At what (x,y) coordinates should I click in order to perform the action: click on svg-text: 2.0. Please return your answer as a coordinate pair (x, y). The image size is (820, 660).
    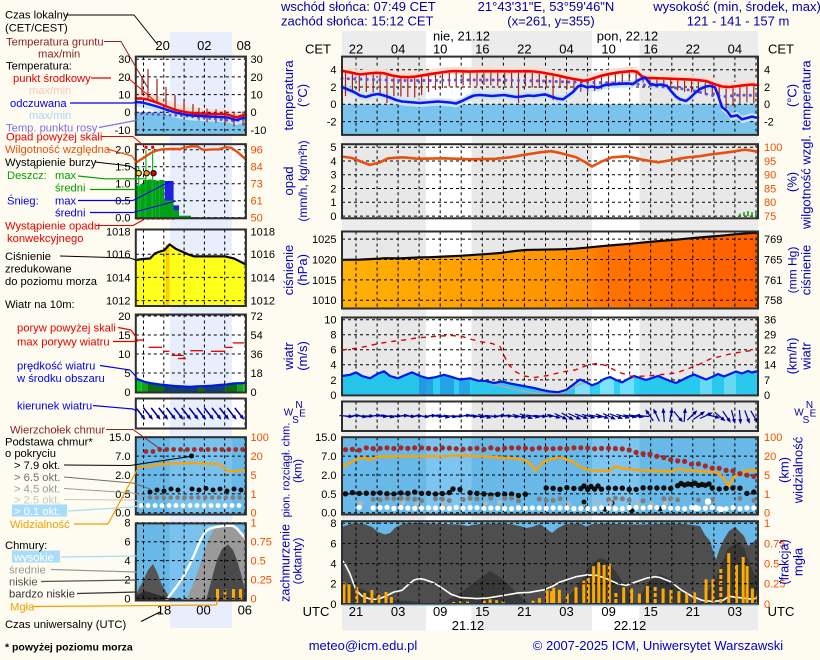
    Looking at the image, I should click on (122, 476).